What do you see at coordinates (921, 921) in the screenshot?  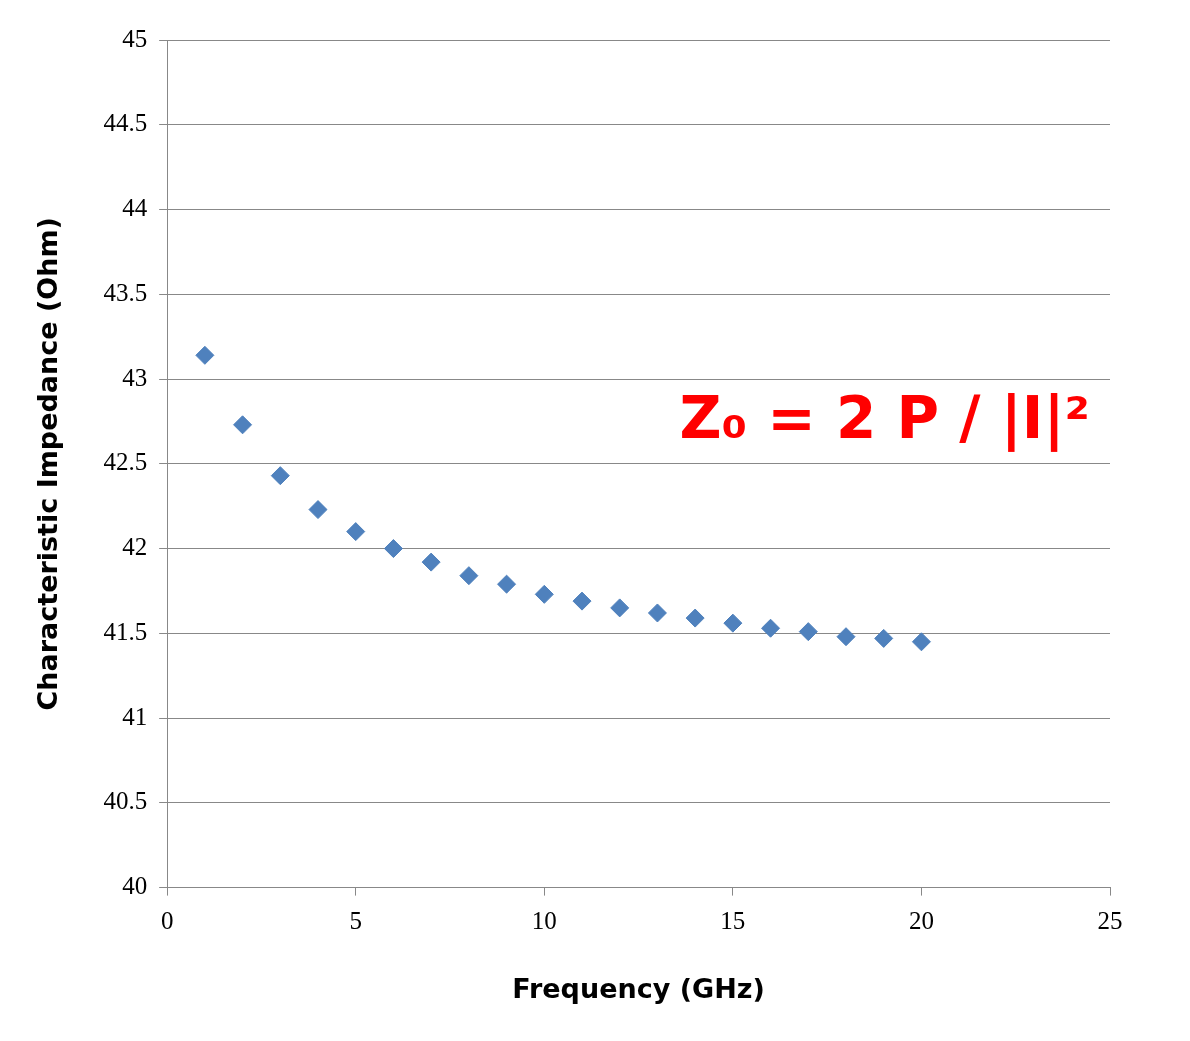 I see `x-tick-label: 20` at bounding box center [921, 921].